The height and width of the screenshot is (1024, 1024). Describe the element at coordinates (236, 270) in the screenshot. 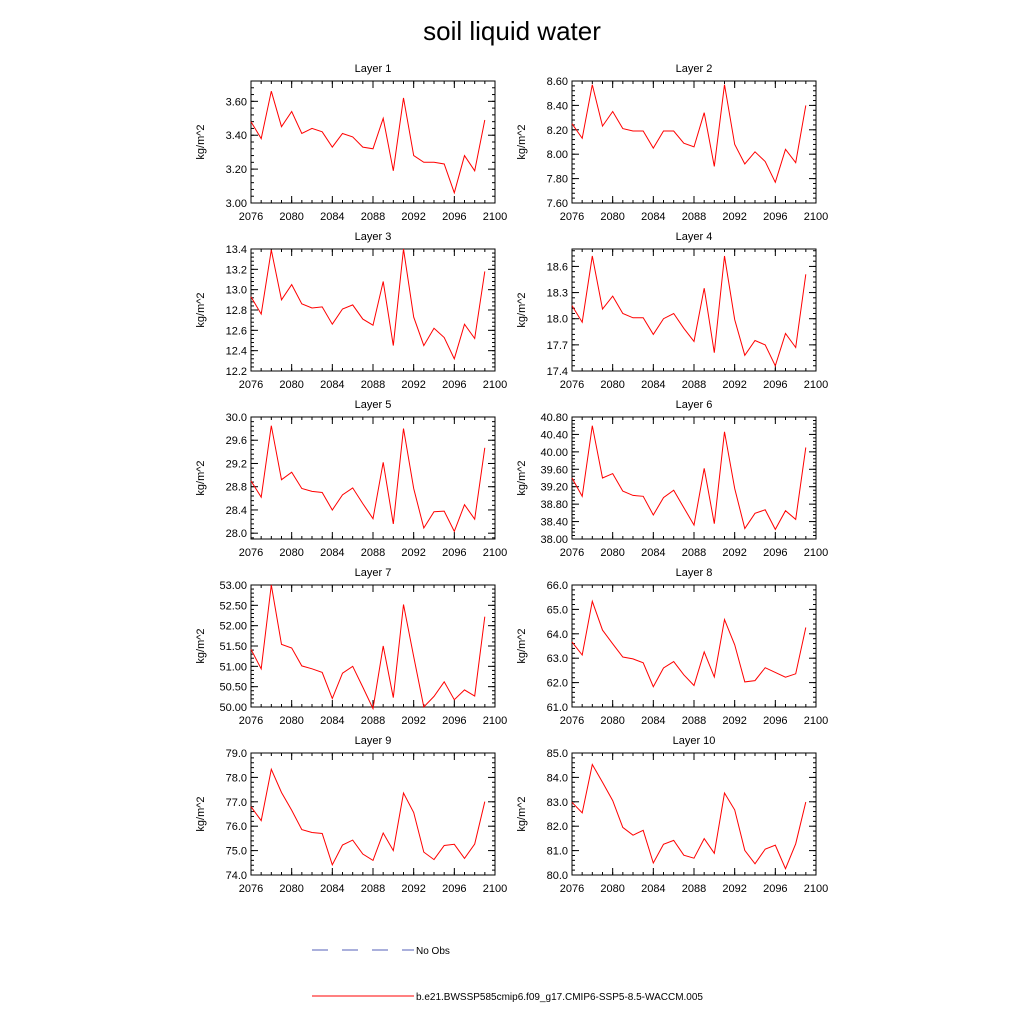

I see `y-tick-label: 13.2` at that location.